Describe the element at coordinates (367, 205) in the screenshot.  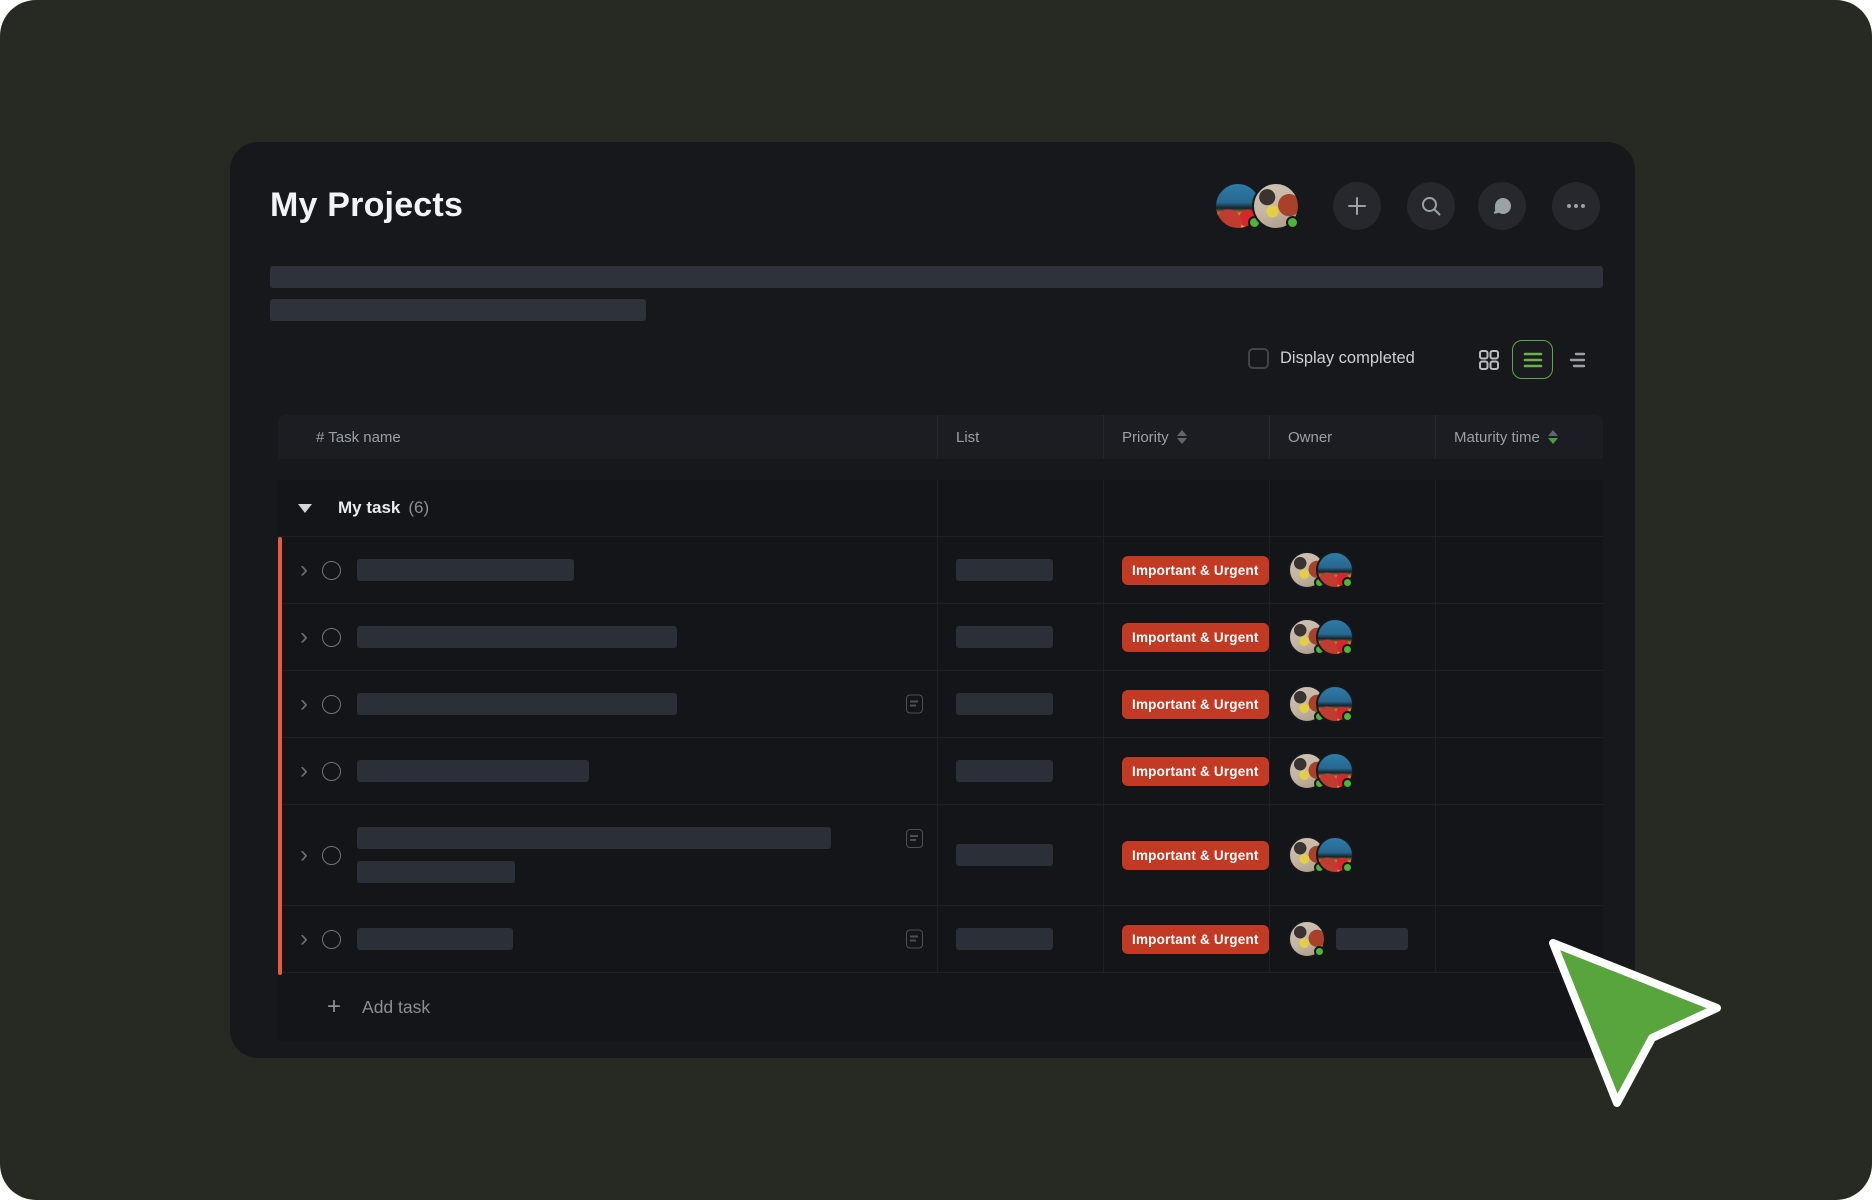
I see `page-title: My Projects` at that location.